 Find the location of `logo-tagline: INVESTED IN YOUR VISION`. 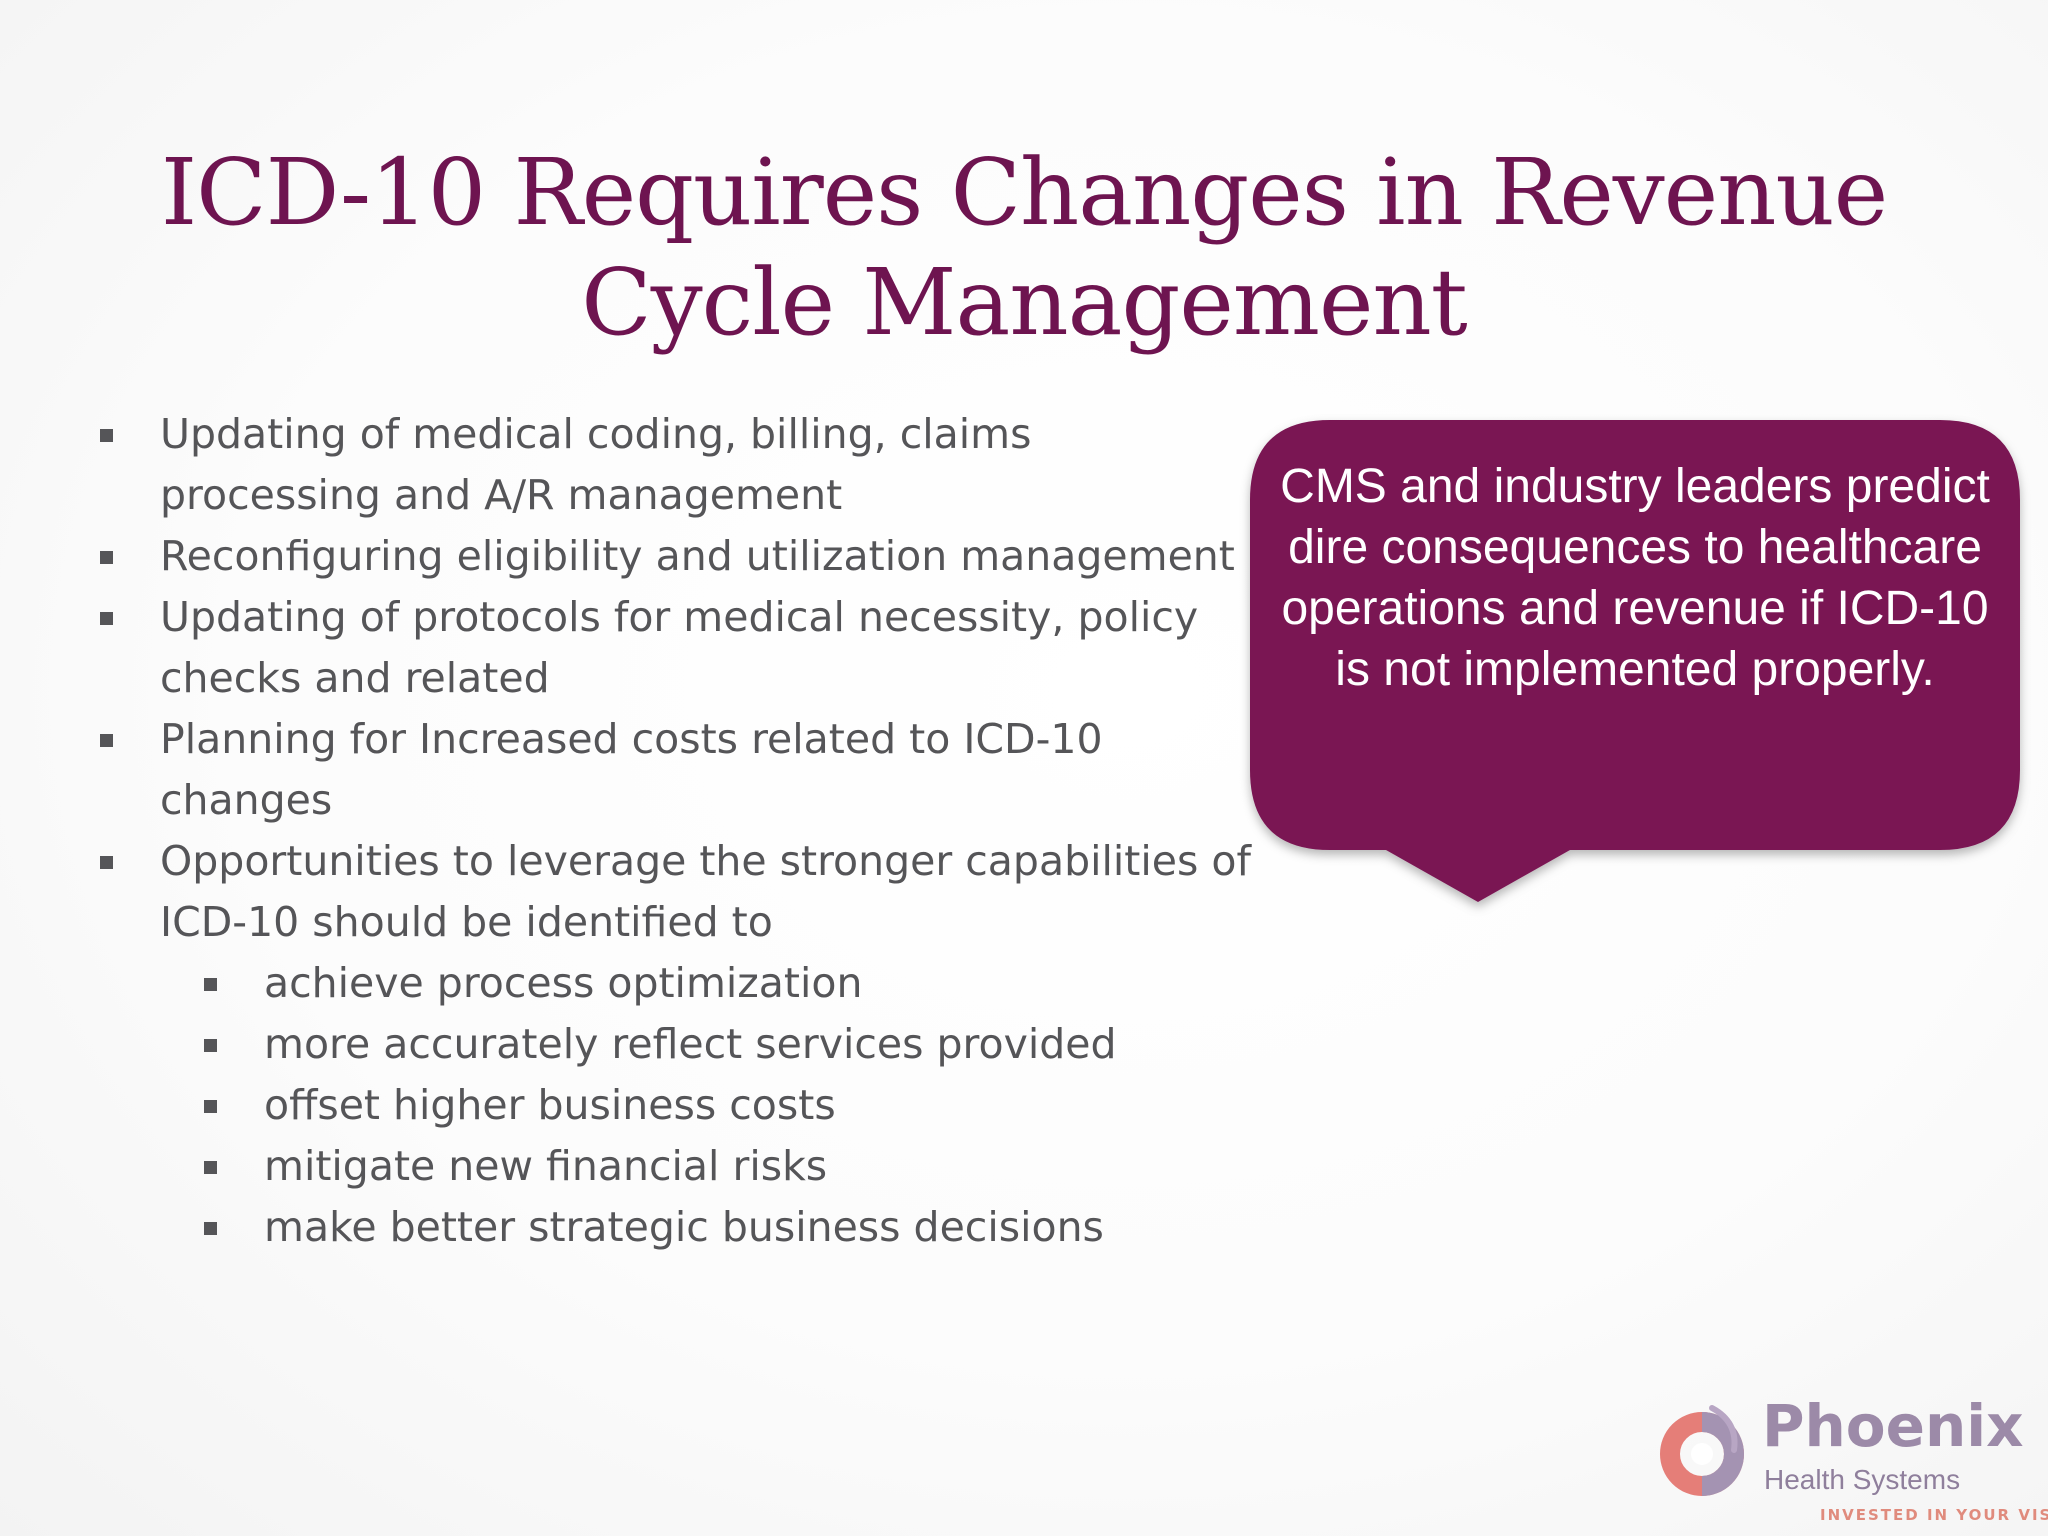

logo-tagline: INVESTED IN YOUR VISION is located at coordinates (1934, 1515).